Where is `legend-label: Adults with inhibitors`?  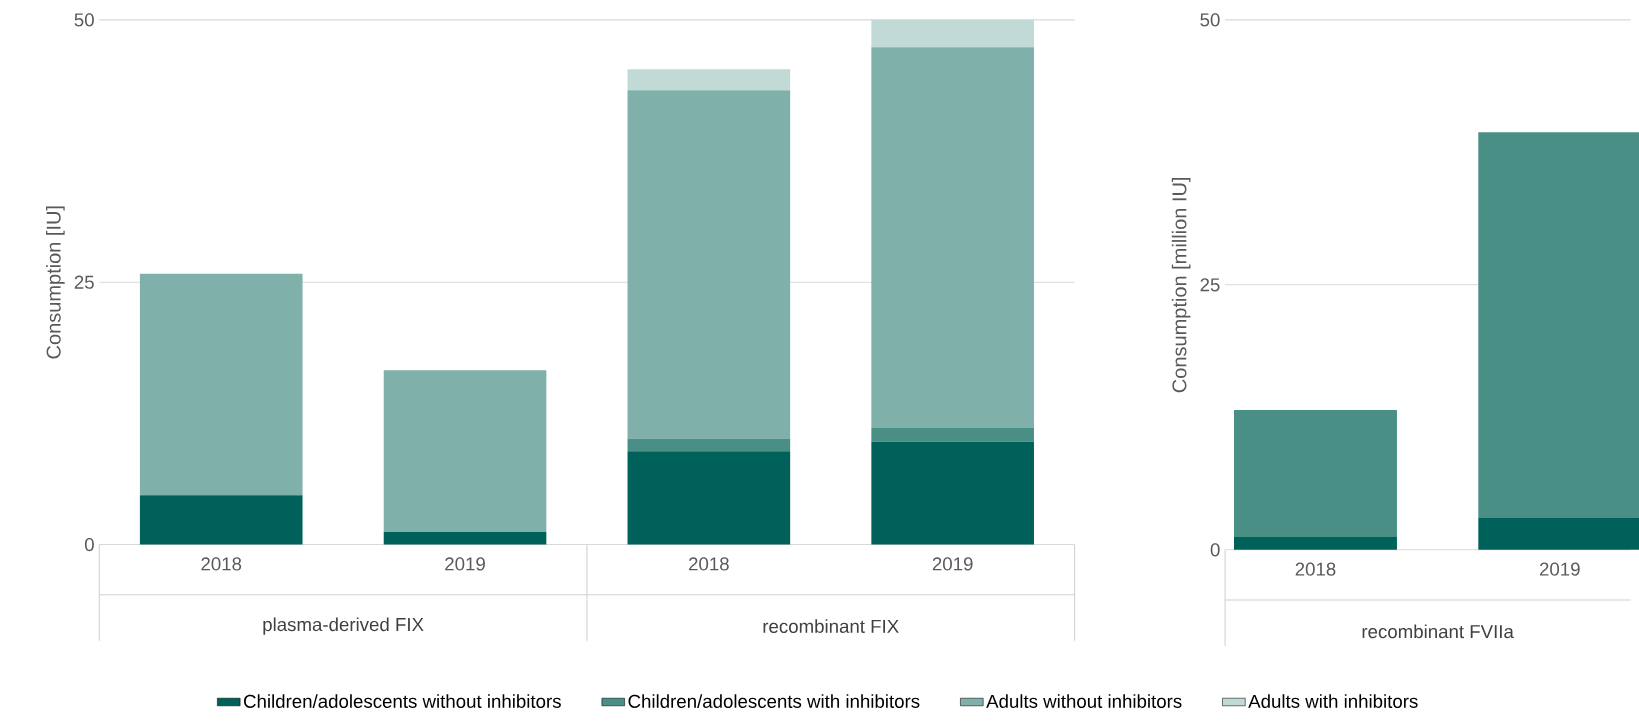
legend-label: Adults with inhibitors is located at coordinates (1333, 701).